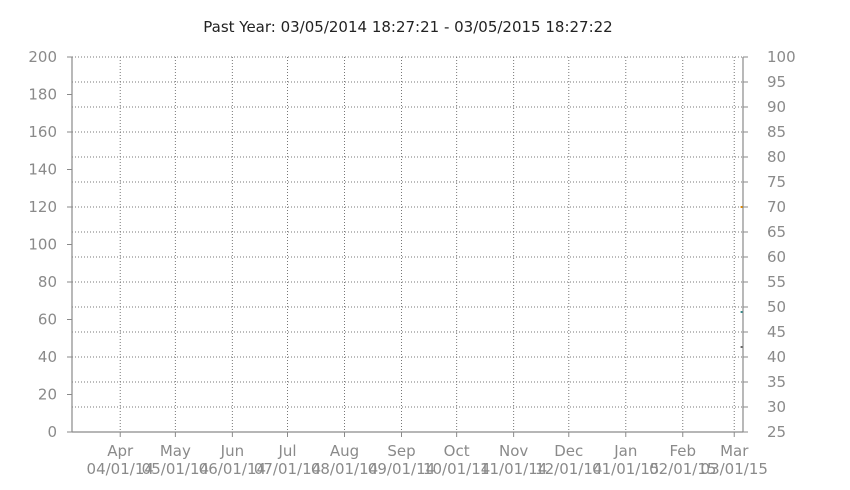 The width and height of the screenshot is (850, 490). What do you see at coordinates (175, 451) in the screenshot?
I see `x-tick-month-label: May` at bounding box center [175, 451].